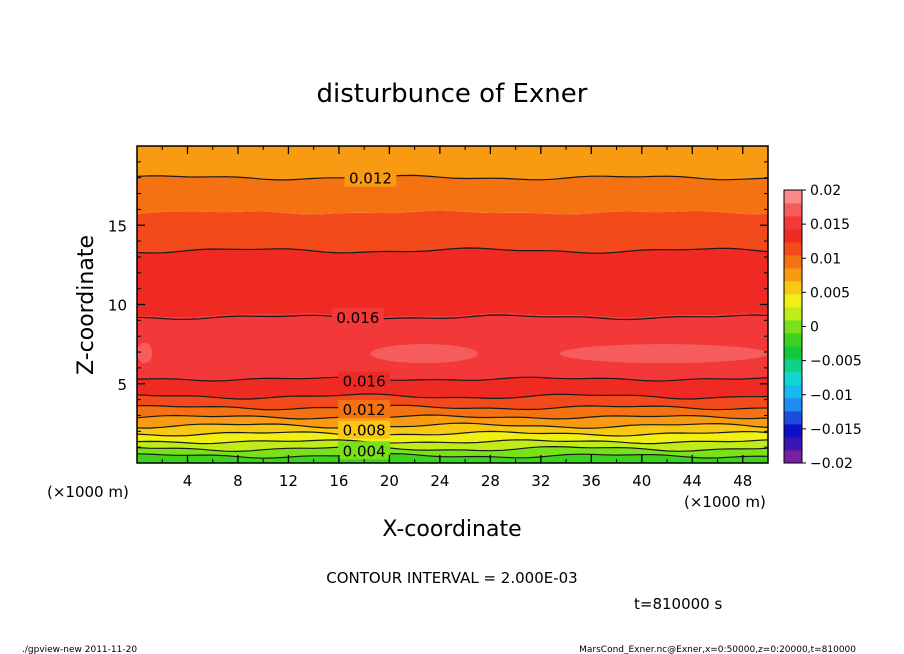 The image size is (904, 654). Describe the element at coordinates (825, 191) in the screenshot. I see `colorbar-tick-label: 0.02` at that location.